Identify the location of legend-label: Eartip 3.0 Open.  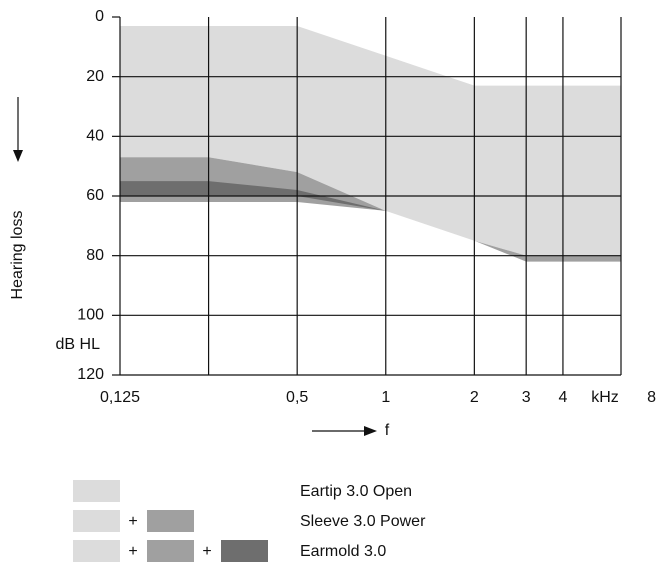
(356, 491).